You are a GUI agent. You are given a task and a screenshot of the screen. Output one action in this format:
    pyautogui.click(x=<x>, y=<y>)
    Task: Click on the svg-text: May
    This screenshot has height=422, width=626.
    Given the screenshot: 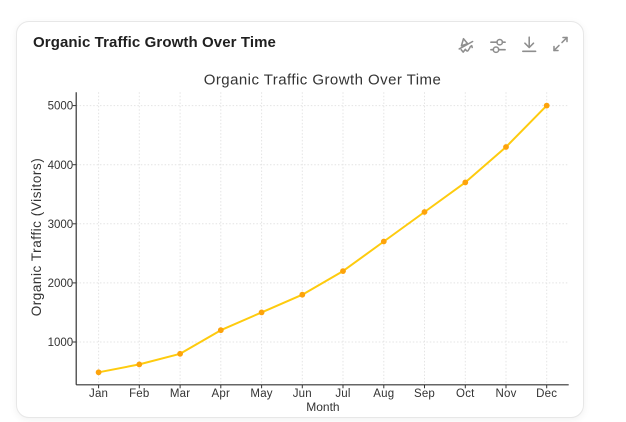 What is the action you would take?
    pyautogui.click(x=261, y=394)
    